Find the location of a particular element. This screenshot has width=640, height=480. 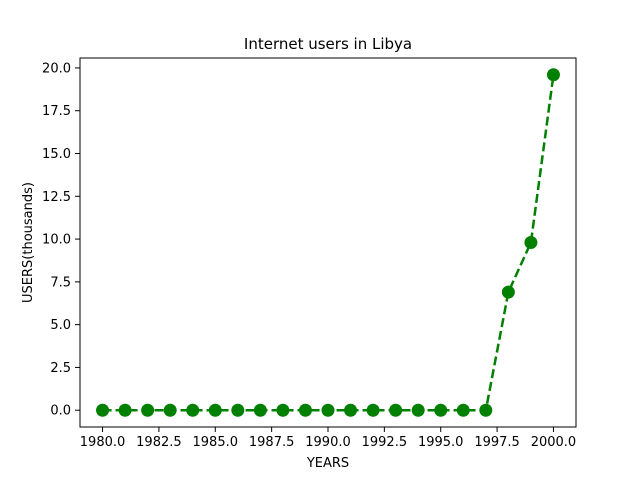

y-tick-label: 10.0 is located at coordinates (56, 240).